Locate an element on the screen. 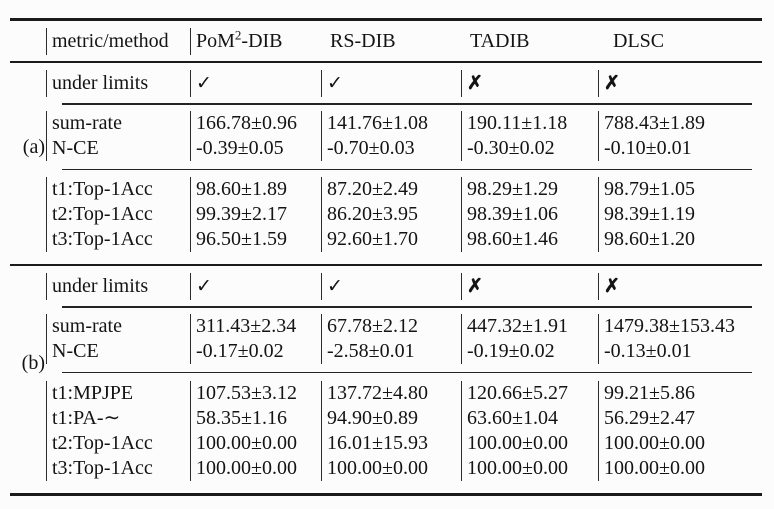 Image resolution: width=774 pixels, height=509 pixels. value-cell: -2.58±0.01 is located at coordinates (391, 351).